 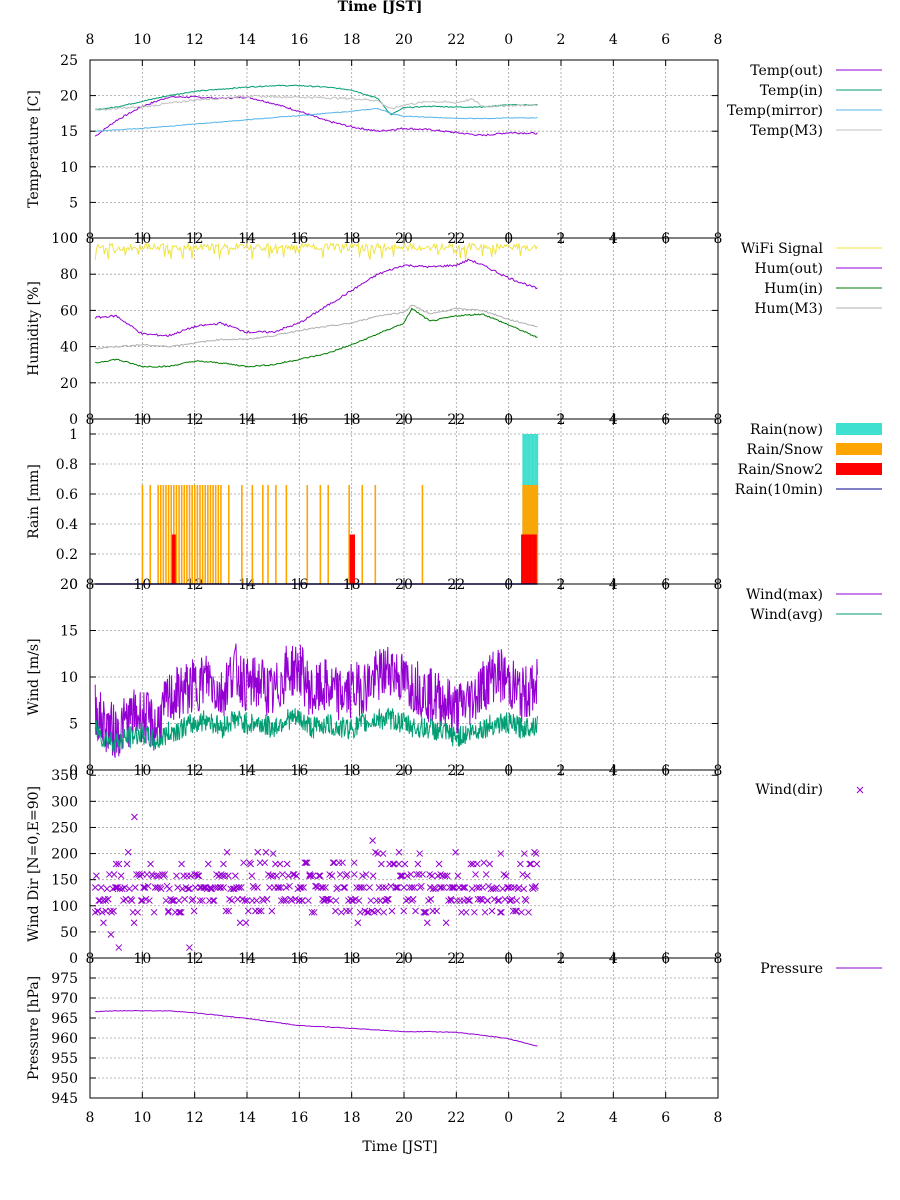 I want to click on x-tick-label-top: 14, so click(x=247, y=40).